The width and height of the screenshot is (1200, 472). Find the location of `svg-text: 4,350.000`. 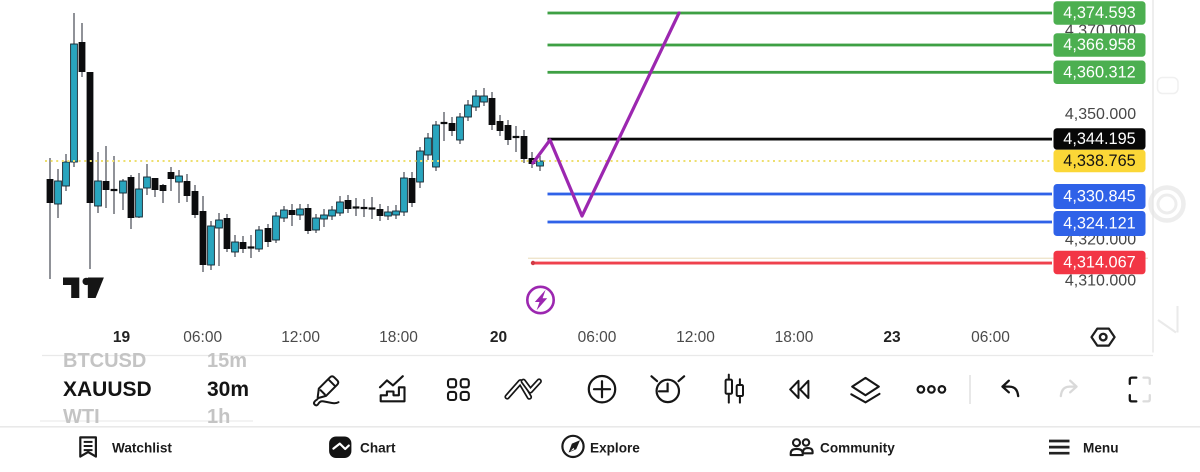

svg-text: 4,350.000 is located at coordinates (1100, 114).